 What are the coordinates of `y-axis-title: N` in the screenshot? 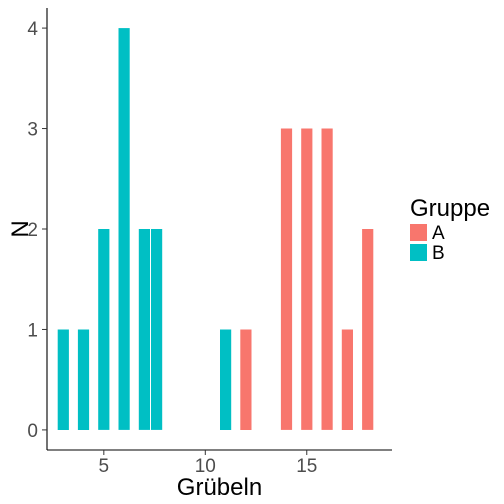 It's located at (20, 228).